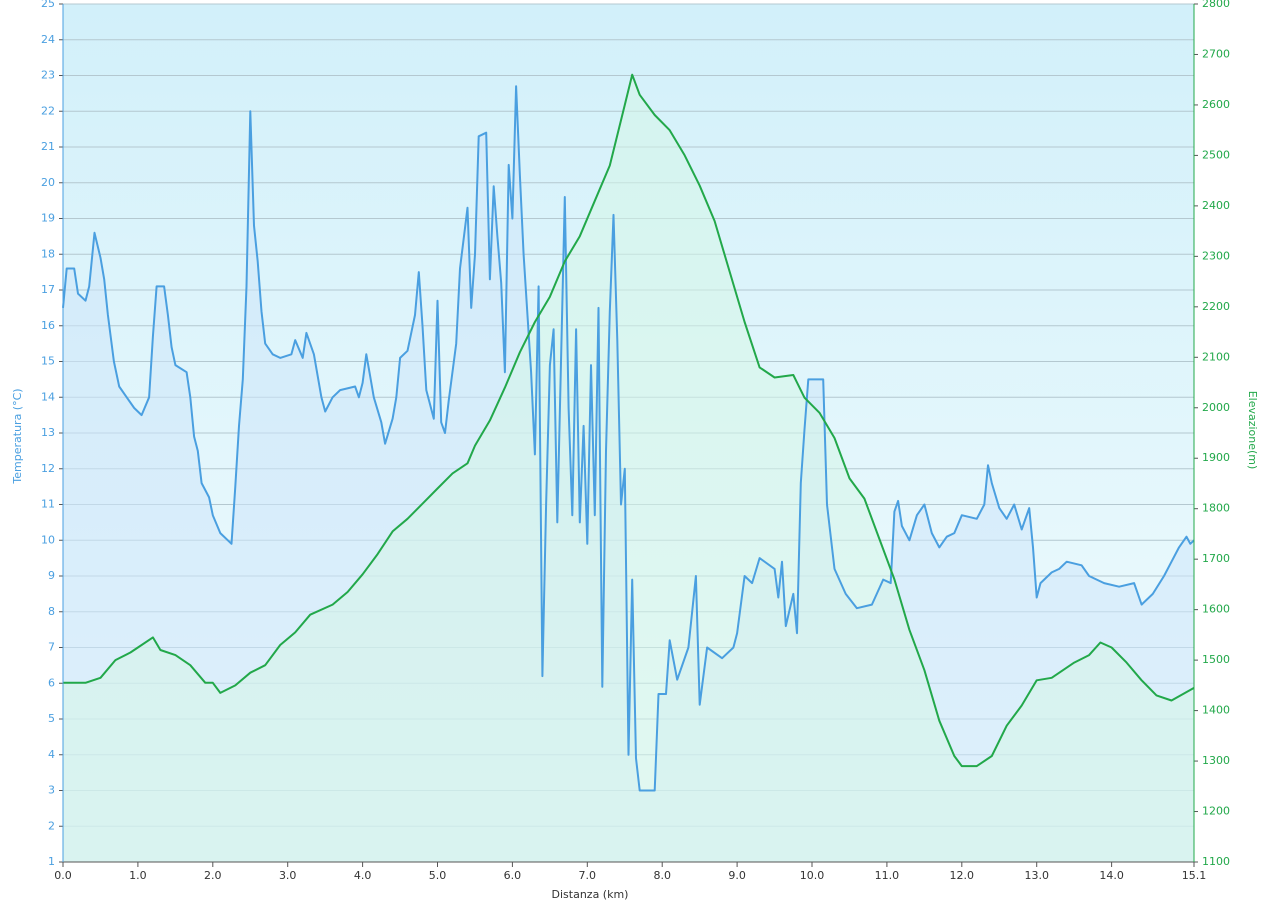  Describe the element at coordinates (1216, 53) in the screenshot. I see `y2-tick-label: 2700` at that location.